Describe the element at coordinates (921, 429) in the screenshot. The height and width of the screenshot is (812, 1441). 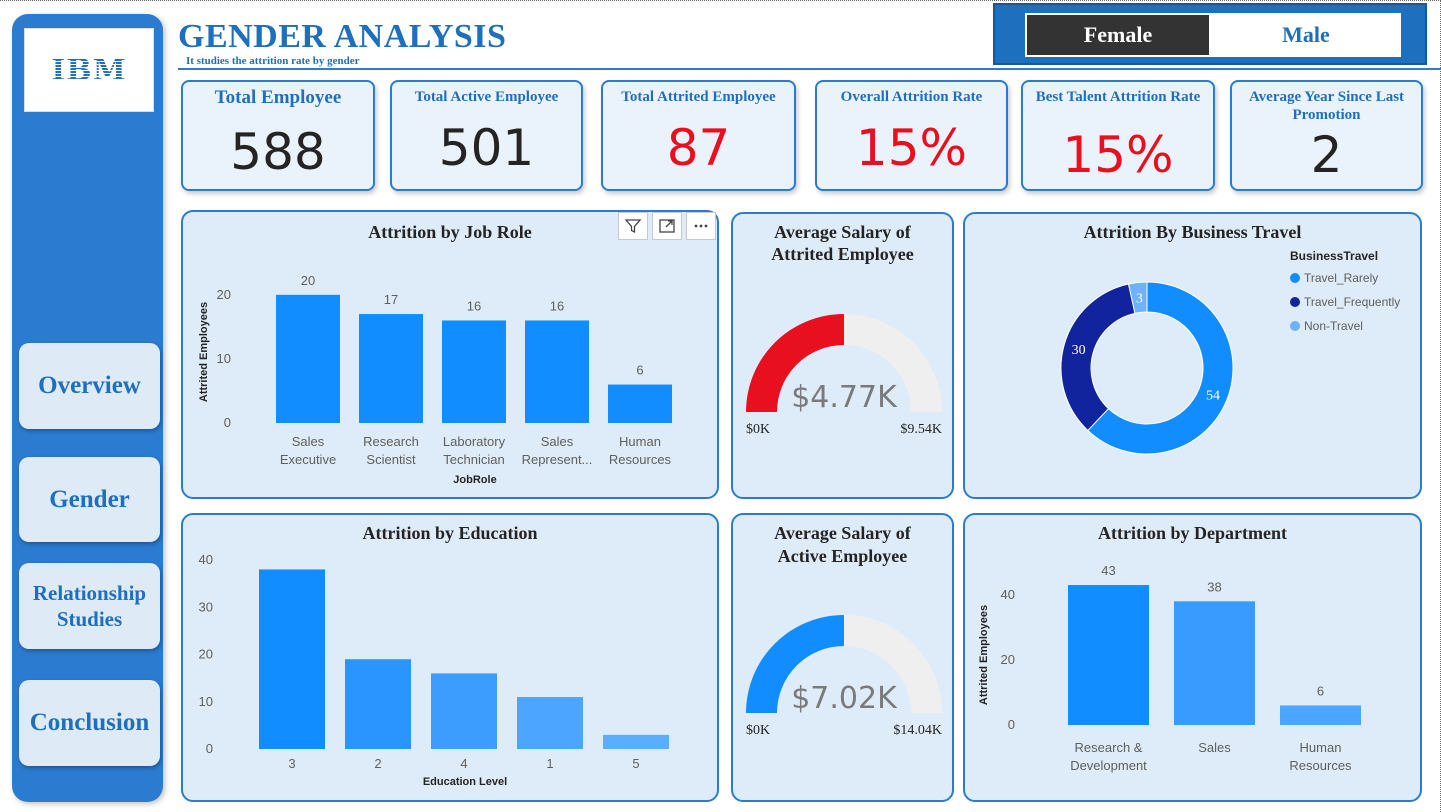
I see `gauge-max-label: $9.54K` at that location.